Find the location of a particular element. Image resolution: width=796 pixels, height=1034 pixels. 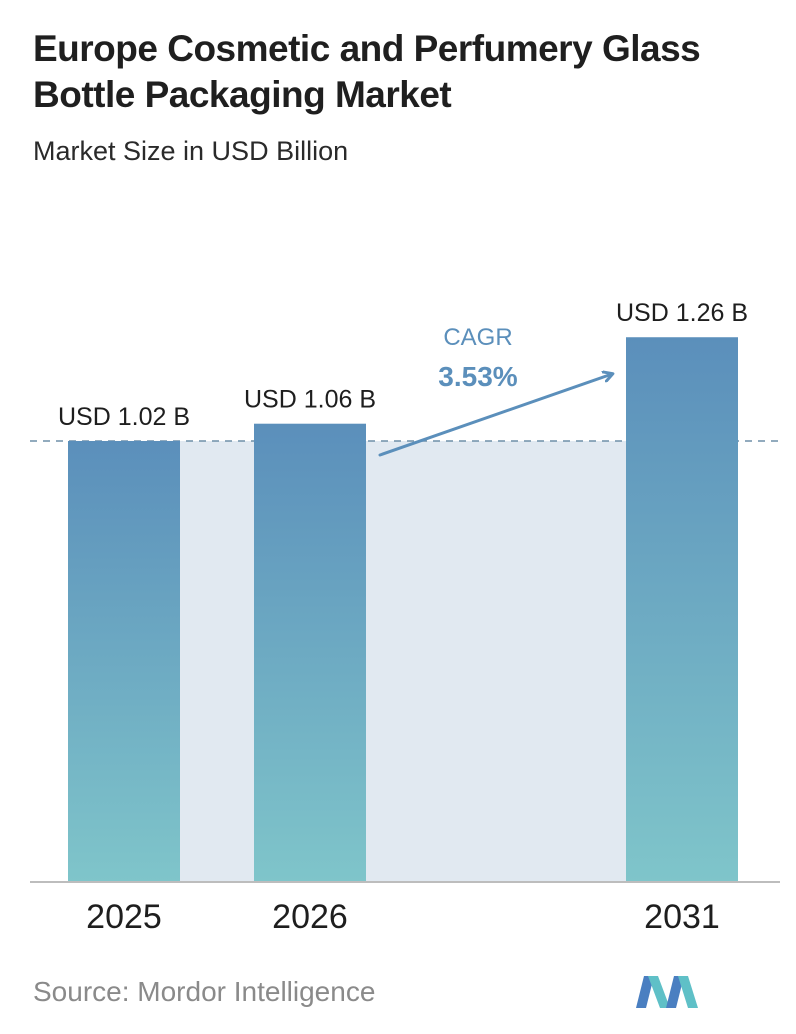

x-tick-labels-group: 2025 2026 2031 is located at coordinates (403, 917).